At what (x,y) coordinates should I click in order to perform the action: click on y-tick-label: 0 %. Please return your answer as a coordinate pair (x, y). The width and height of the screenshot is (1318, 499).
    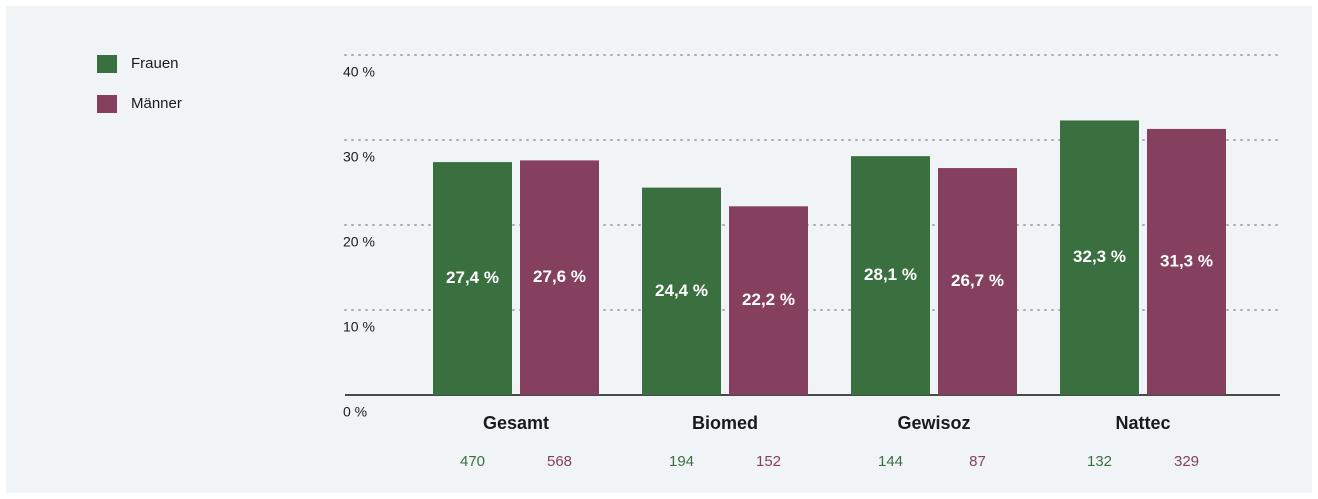
    Looking at the image, I should click on (355, 412).